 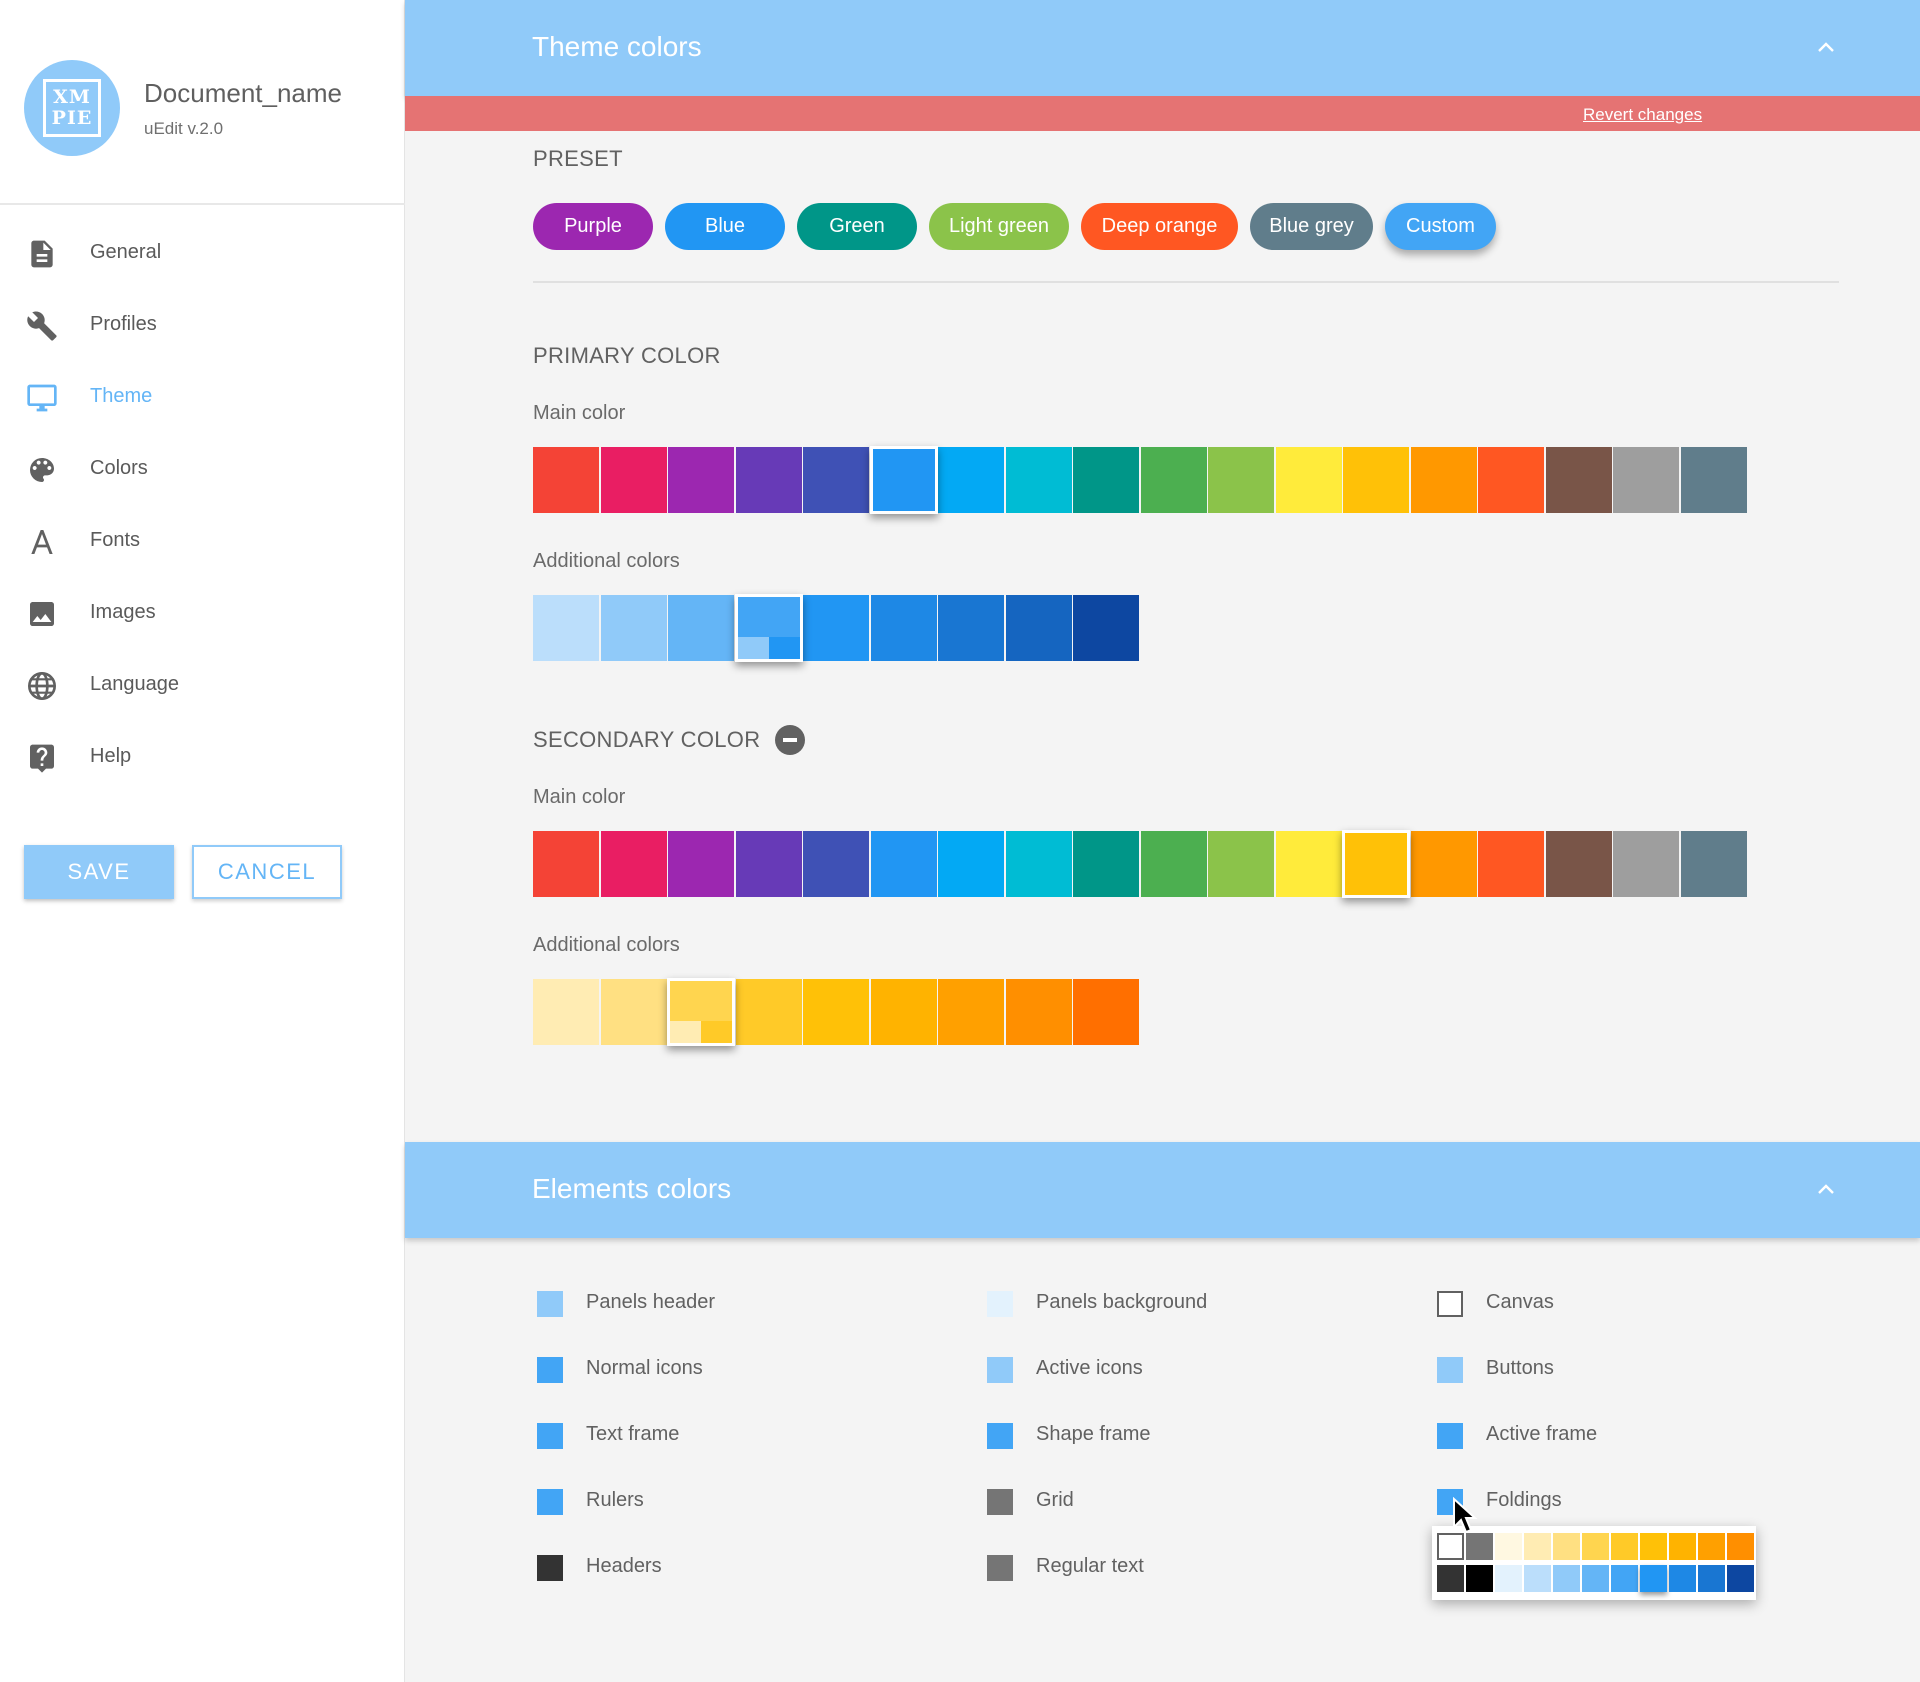 I want to click on sidebar-item-profiles: Profiles, so click(x=202, y=324).